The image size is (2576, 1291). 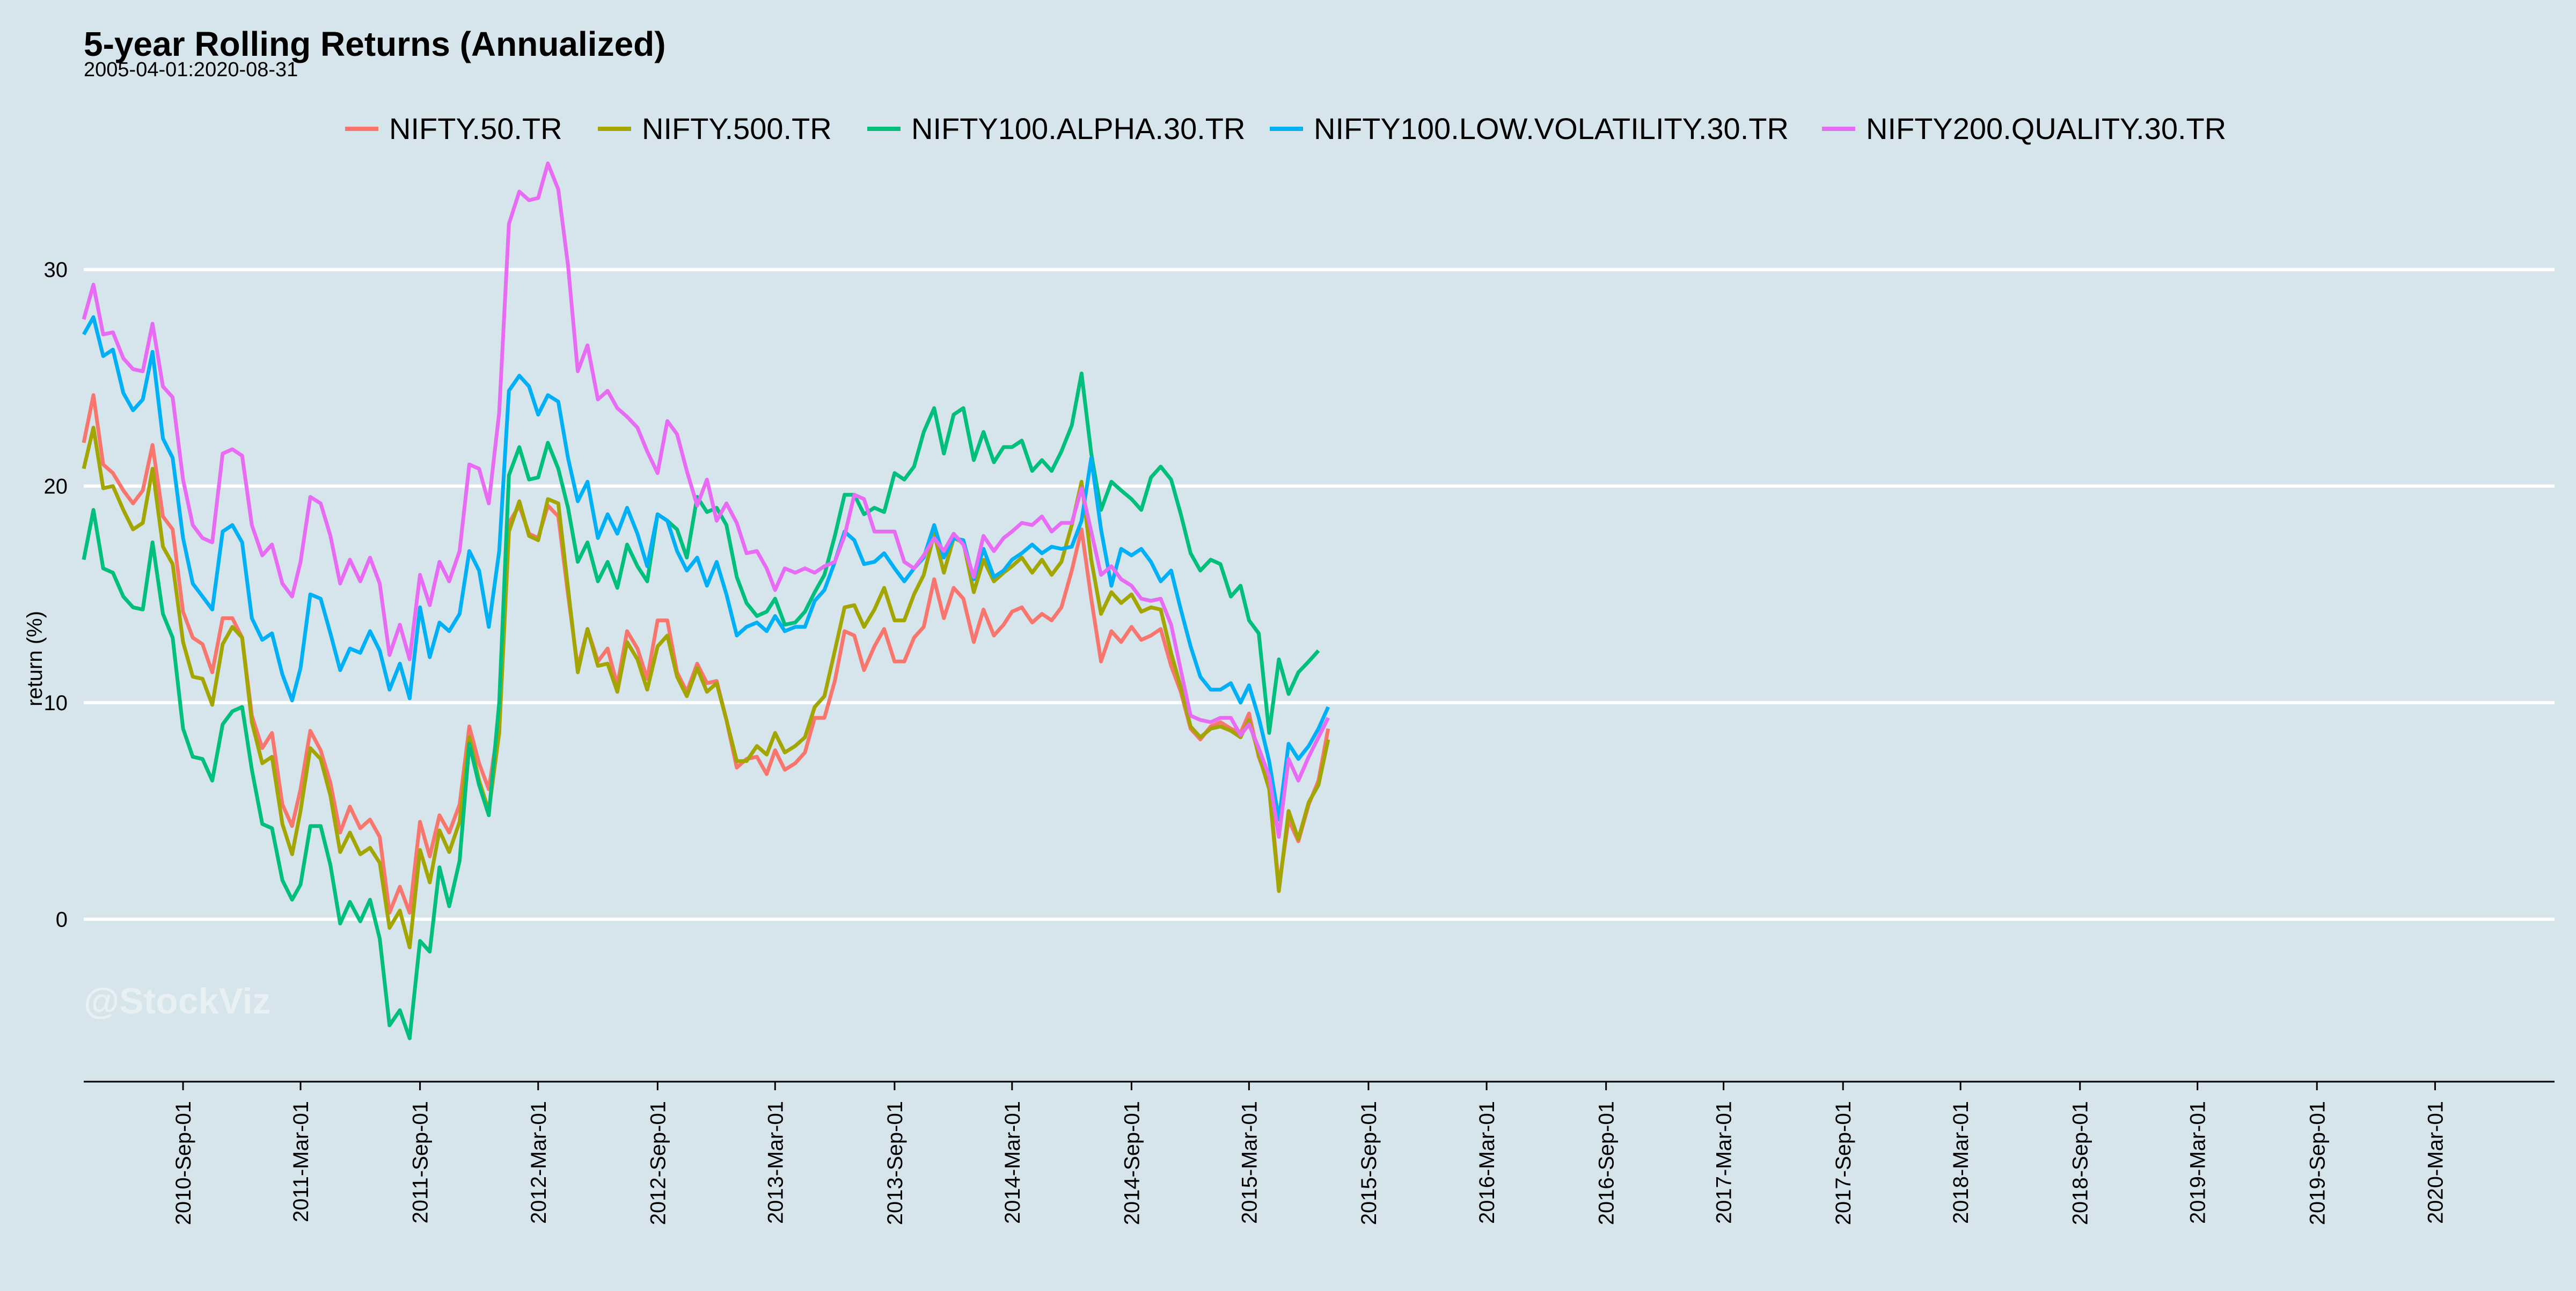 I want to click on x-tick-label: 2014-Sep-01, so click(x=1132, y=1163).